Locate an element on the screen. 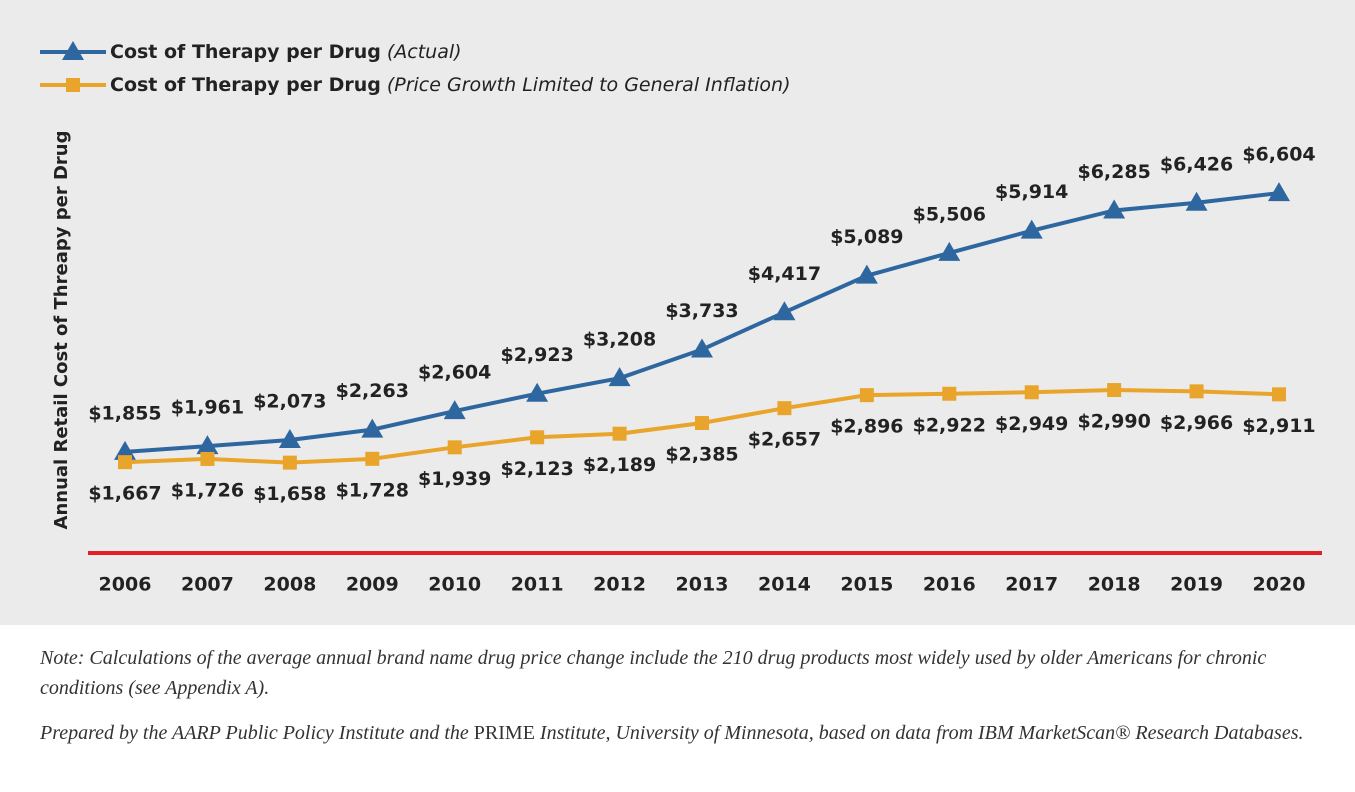 The image size is (1355, 792). data-label: $5,089 is located at coordinates (866, 237).